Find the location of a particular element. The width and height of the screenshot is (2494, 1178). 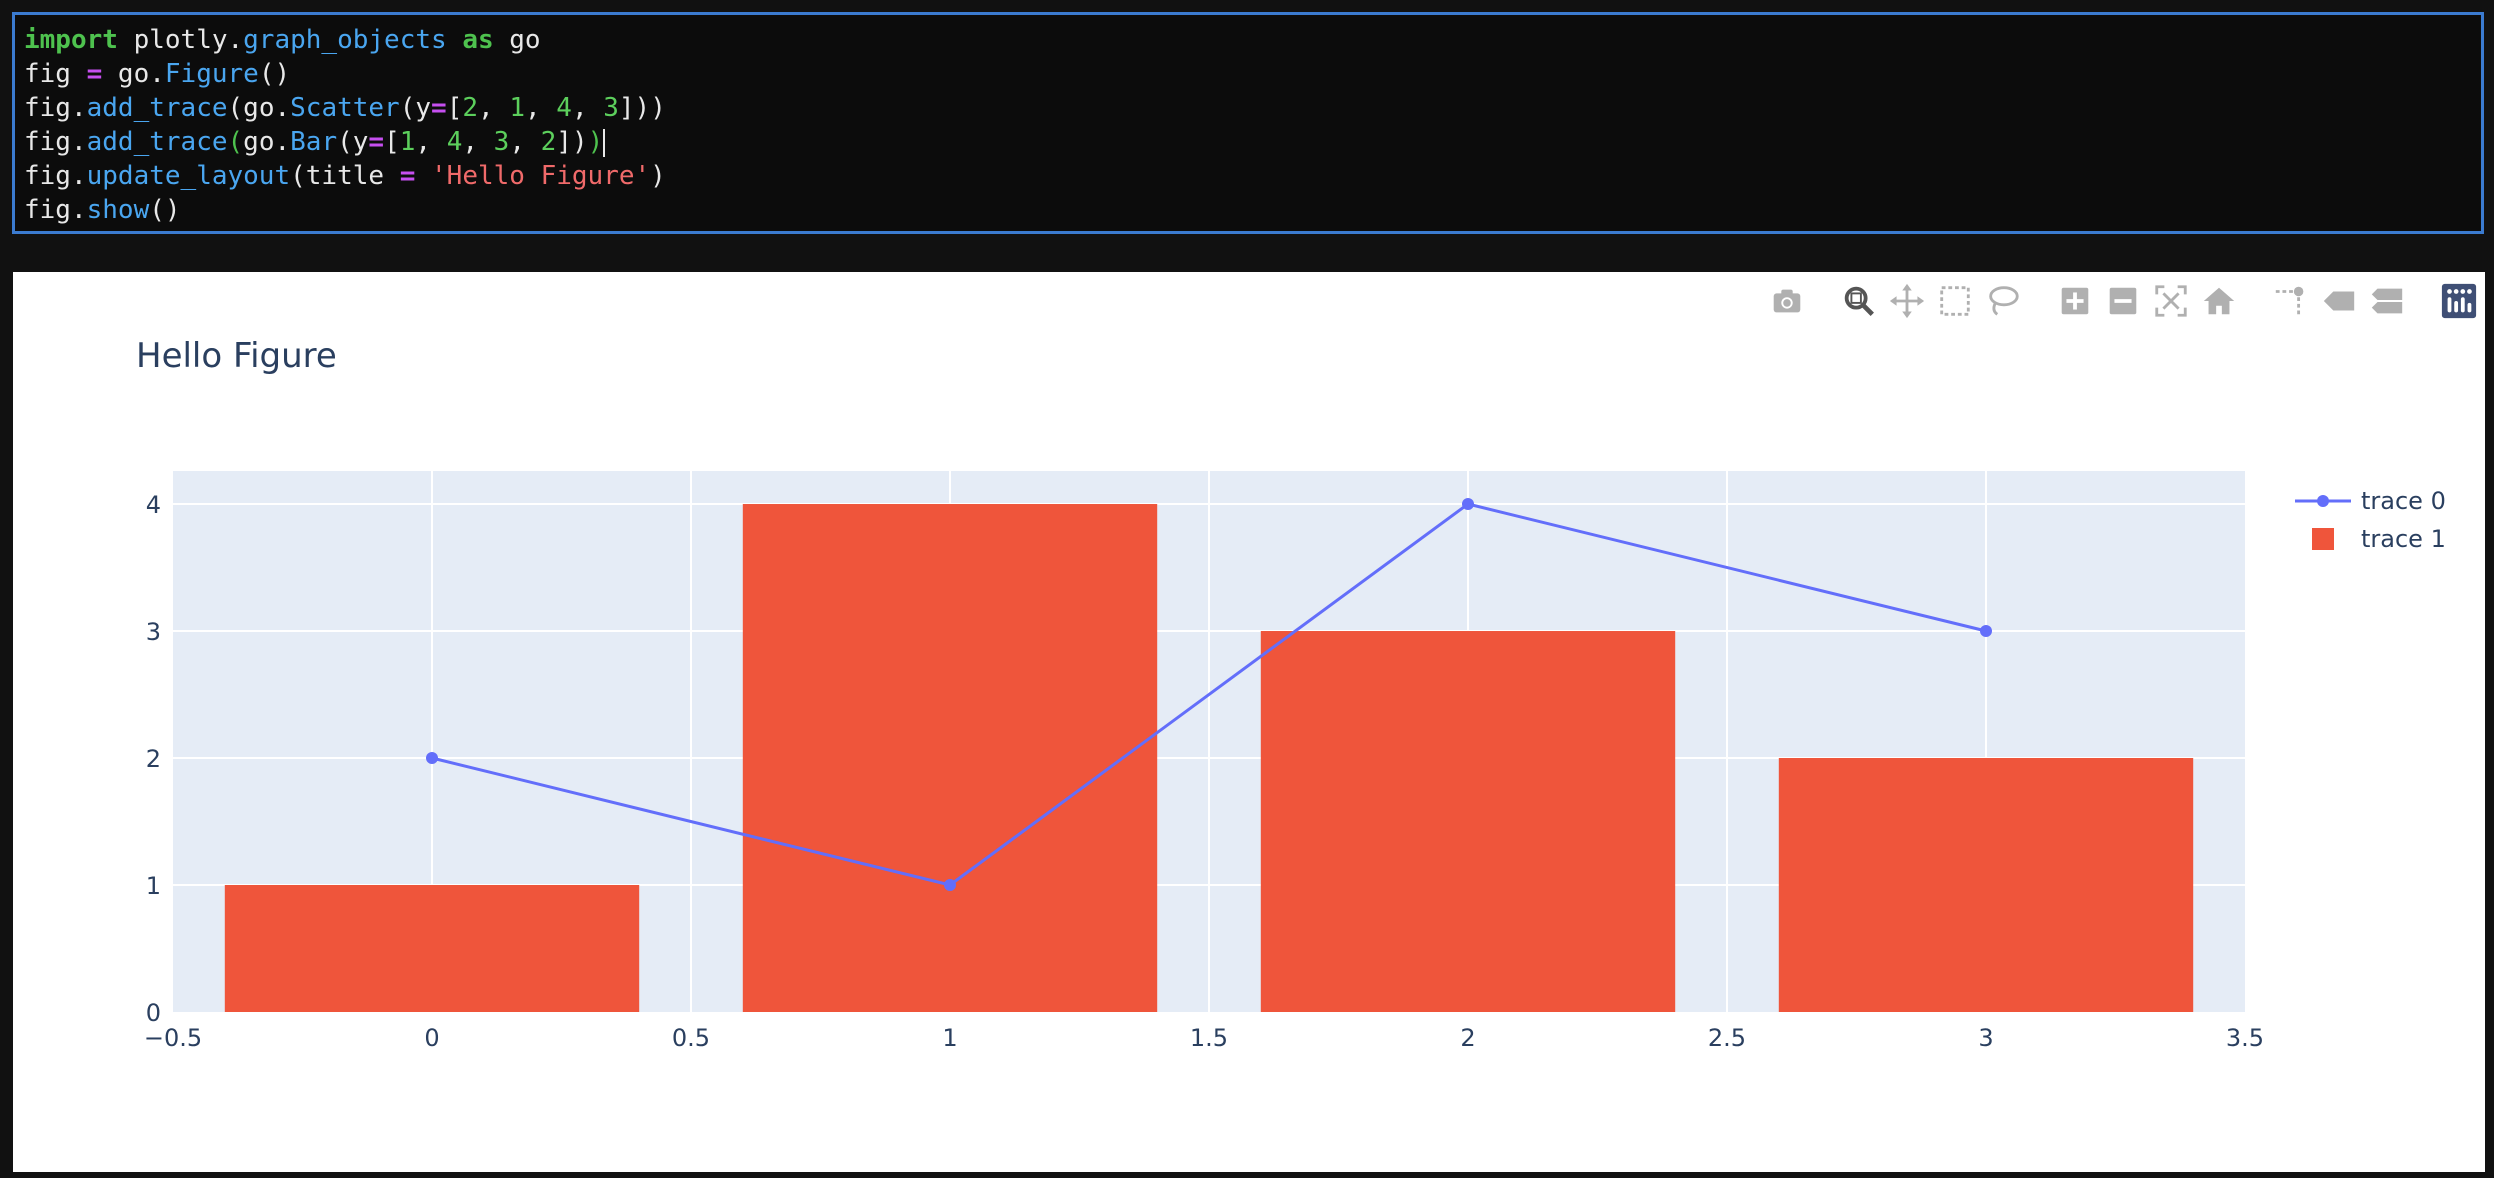

code-token: (go. is located at coordinates (259, 108).